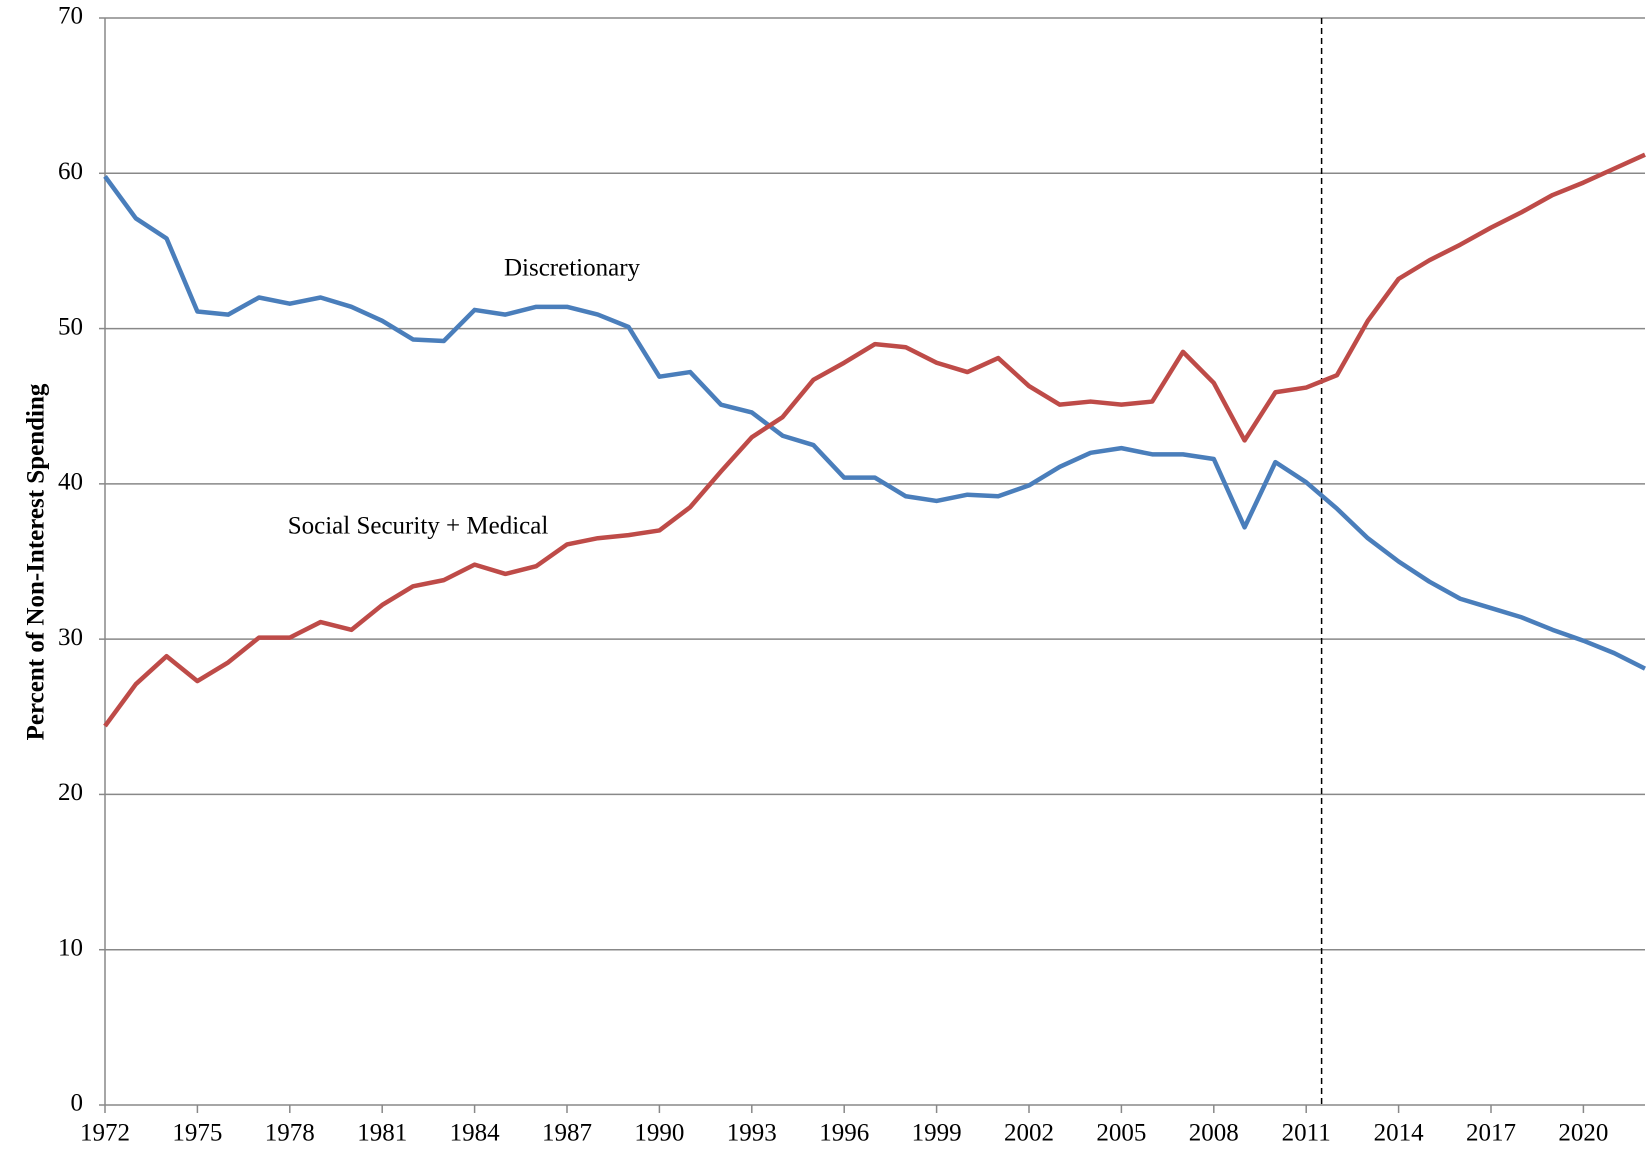 The width and height of the screenshot is (1646, 1160). I want to click on x-tick-label: 1984, so click(475, 1133).